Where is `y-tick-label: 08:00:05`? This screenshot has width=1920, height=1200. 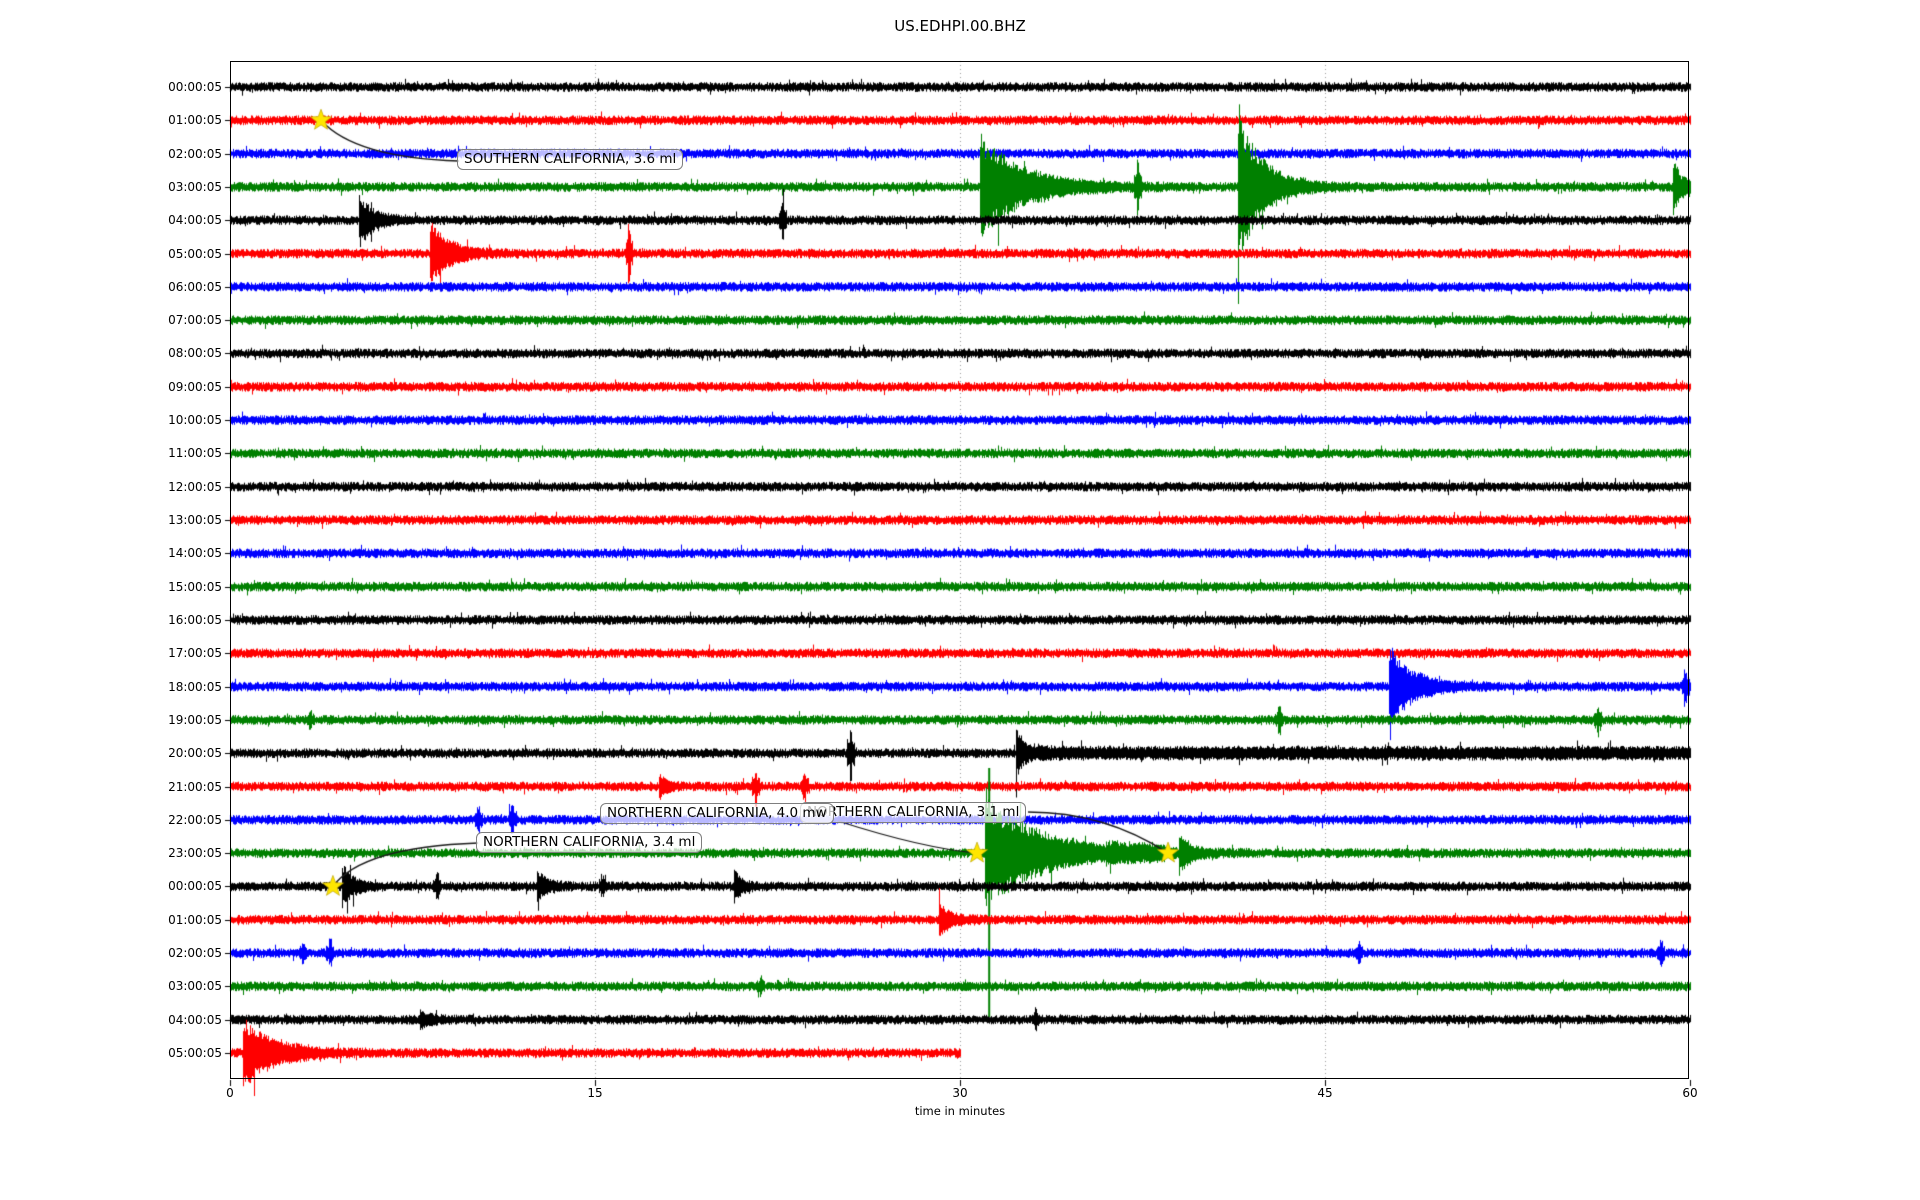 y-tick-label: 08:00:05 is located at coordinates (195, 353).